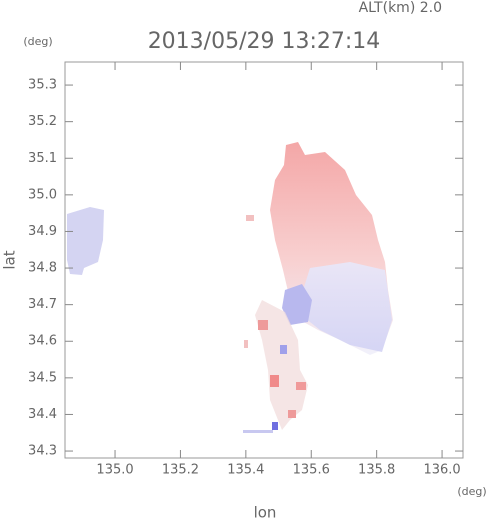 This screenshot has height=521, width=491. What do you see at coordinates (42, 231) in the screenshot?
I see `y-tick-label: 34.9` at bounding box center [42, 231].